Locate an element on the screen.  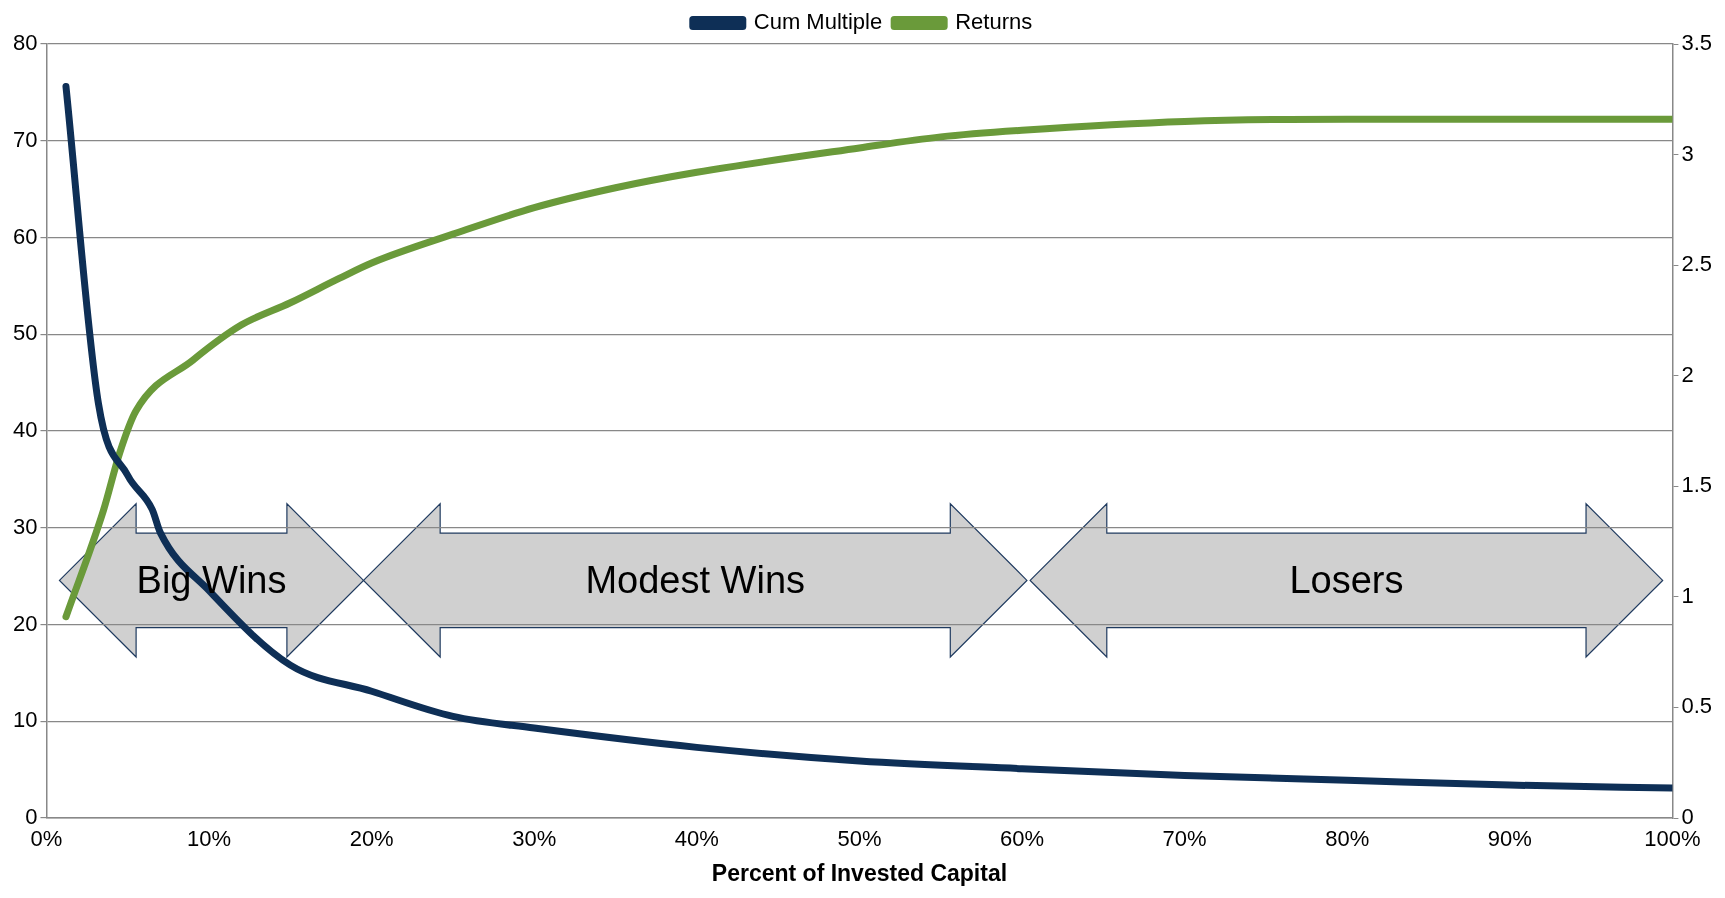
y2-tick-label: 2.5 is located at coordinates (1697, 264).